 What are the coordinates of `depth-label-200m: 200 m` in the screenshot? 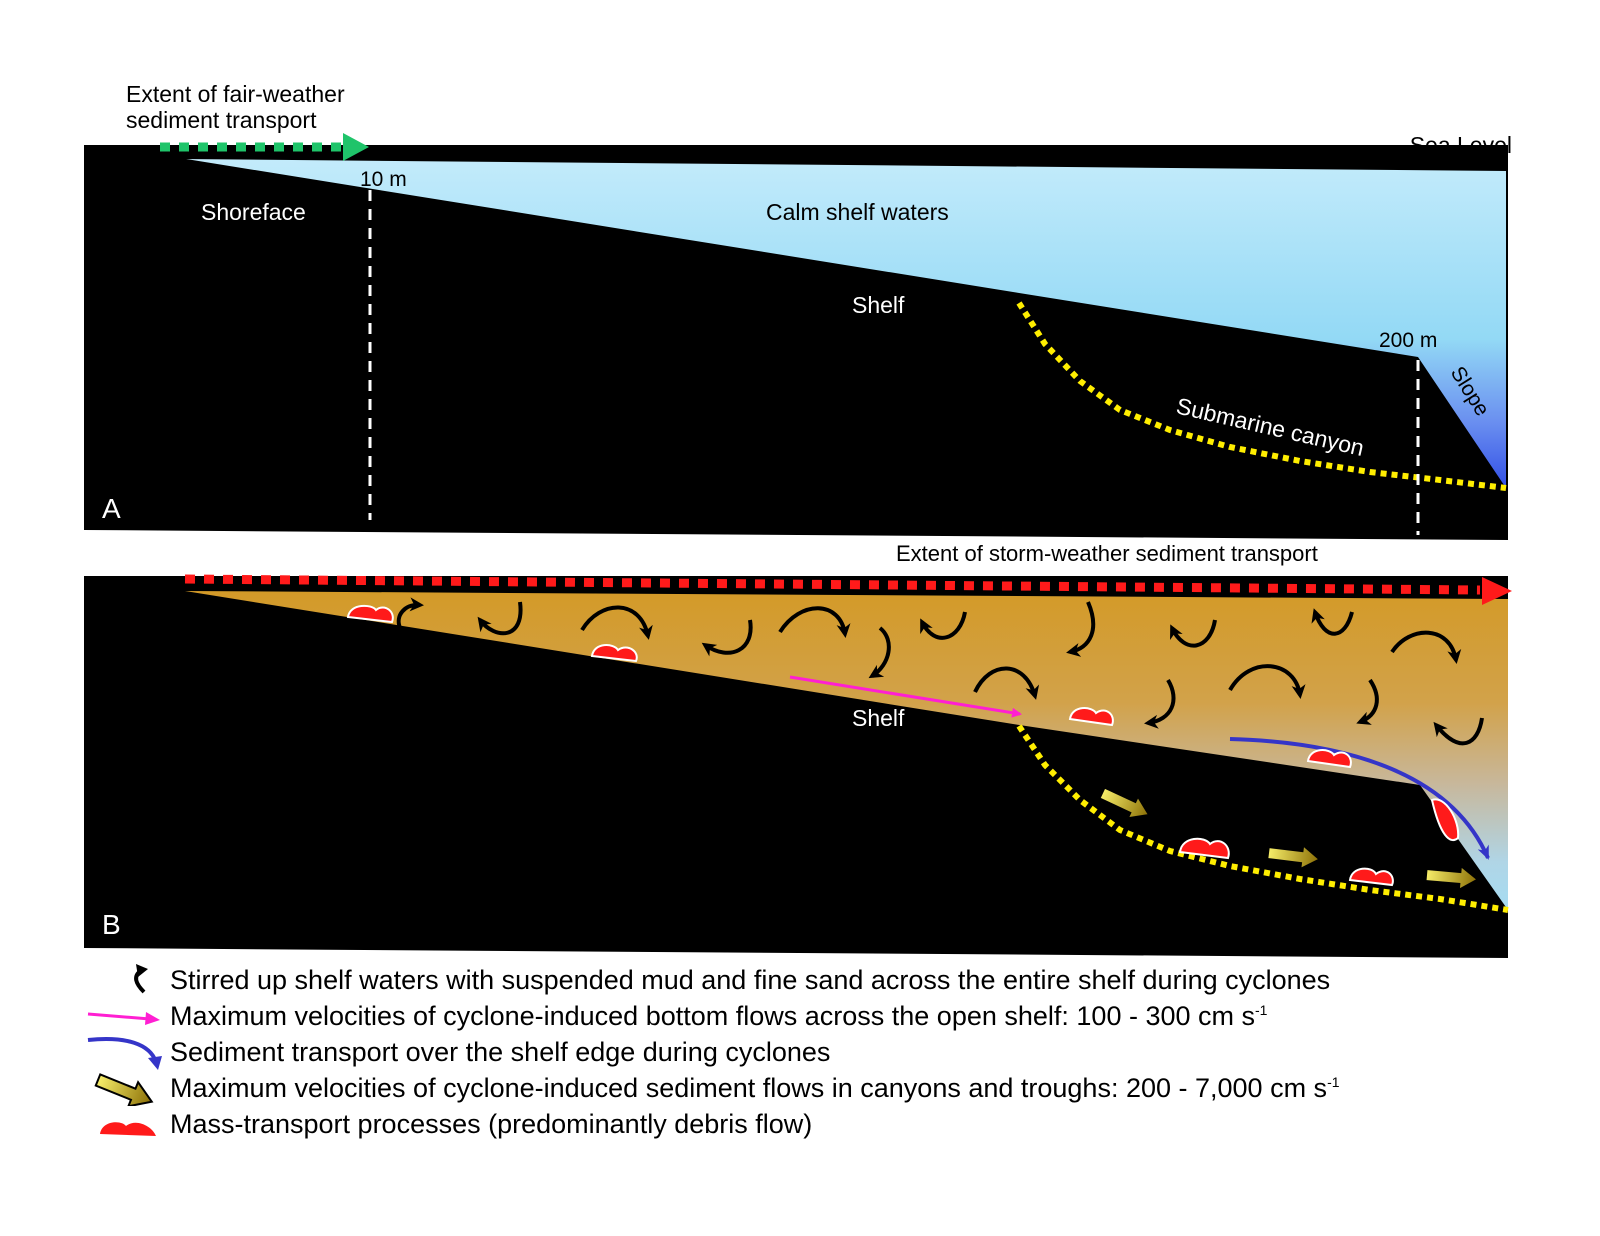 It's located at (1408, 340).